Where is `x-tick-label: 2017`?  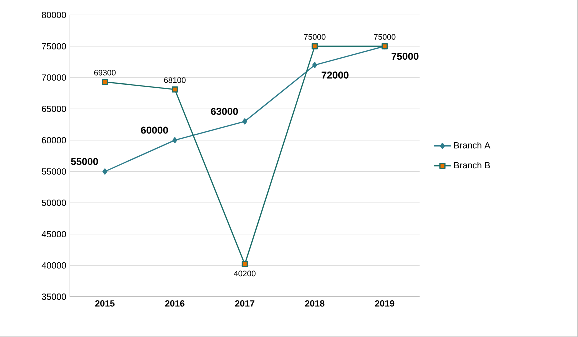
x-tick-label: 2017 is located at coordinates (245, 303).